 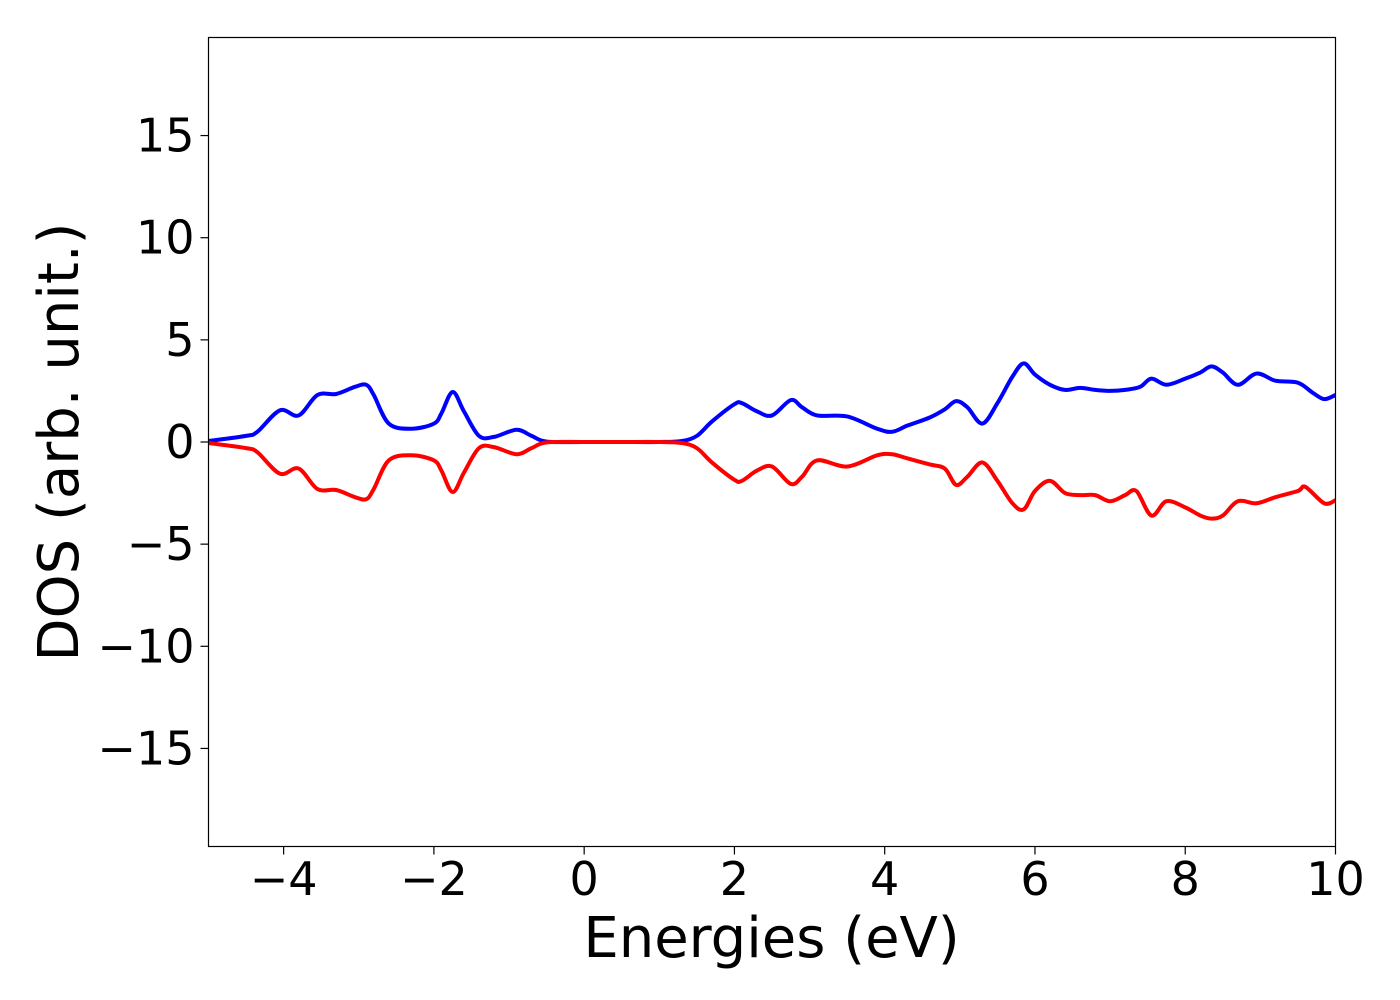 What do you see at coordinates (145, 646) in the screenshot?
I see `y-tick-label: −10` at bounding box center [145, 646].